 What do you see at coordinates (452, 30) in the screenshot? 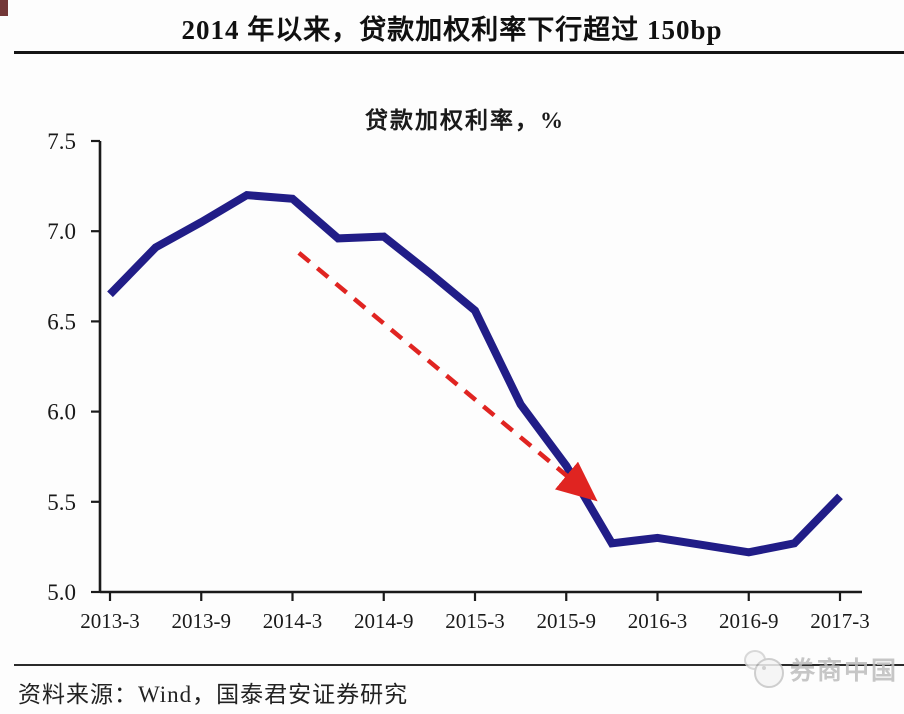
I see `page-title: 2014 年以来，贷款加权利率下行超过 150bp` at bounding box center [452, 30].